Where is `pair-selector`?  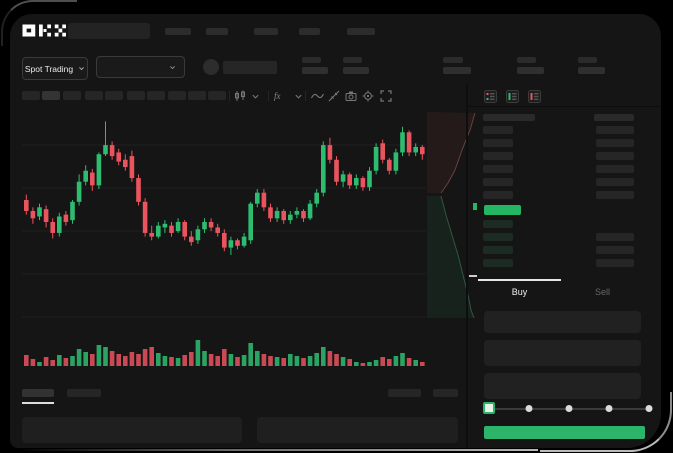
pair-selector is located at coordinates (140, 67).